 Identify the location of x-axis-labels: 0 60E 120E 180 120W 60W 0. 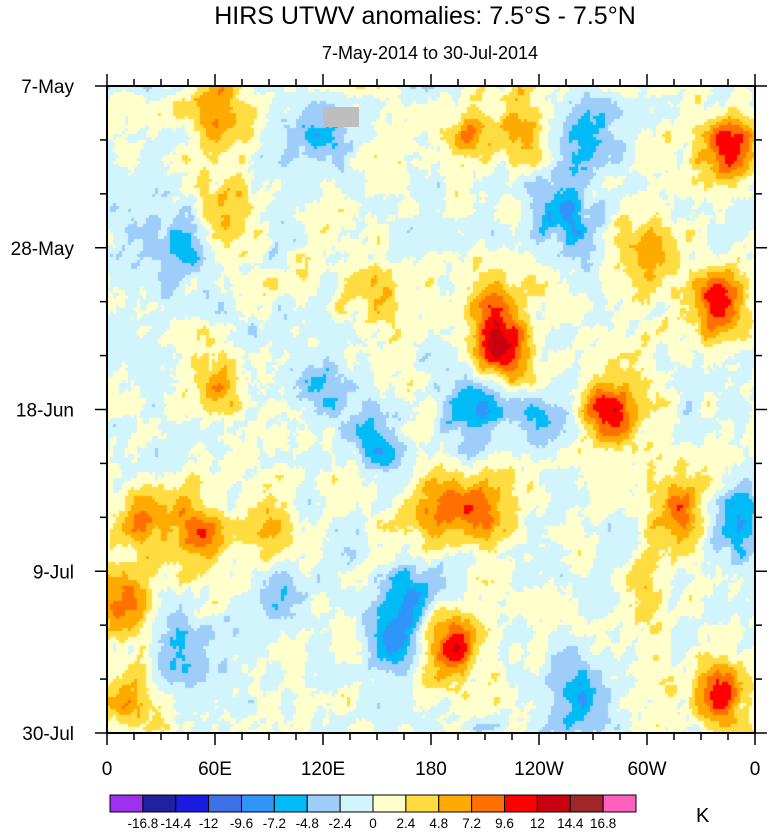
(431, 769).